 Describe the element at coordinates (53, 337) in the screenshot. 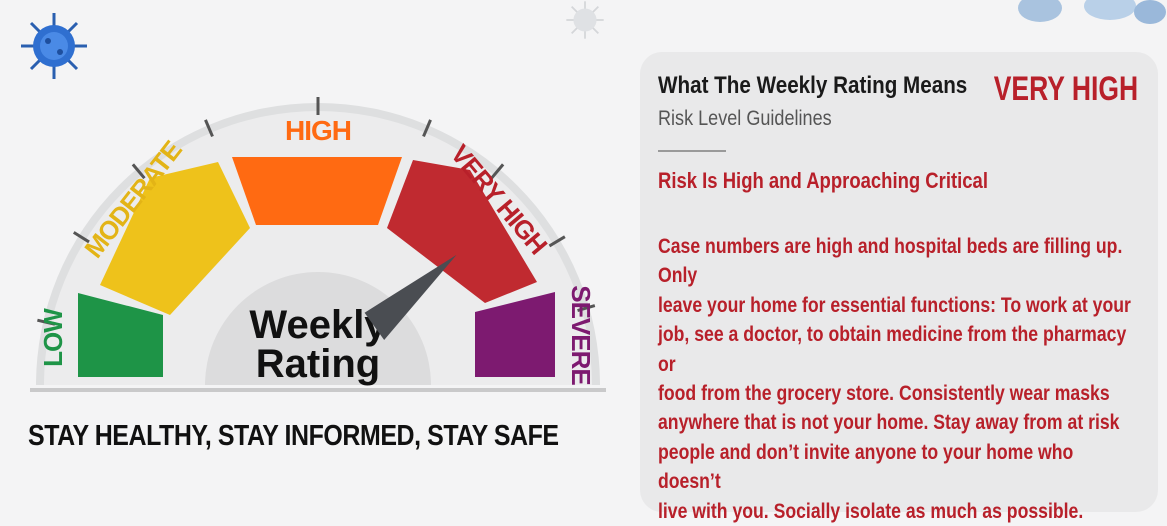

I see `gauge-label-low: LOW` at that location.